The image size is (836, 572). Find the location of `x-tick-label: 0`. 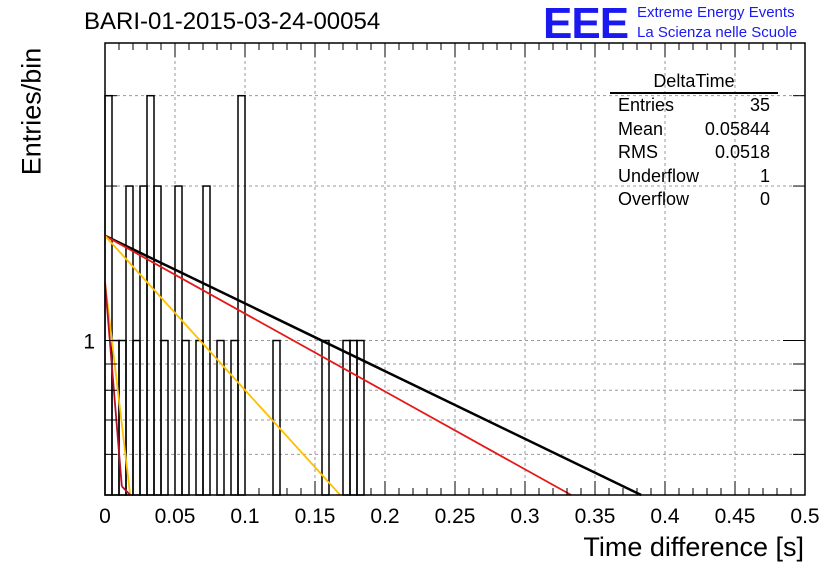

x-tick-label: 0 is located at coordinates (105, 516).